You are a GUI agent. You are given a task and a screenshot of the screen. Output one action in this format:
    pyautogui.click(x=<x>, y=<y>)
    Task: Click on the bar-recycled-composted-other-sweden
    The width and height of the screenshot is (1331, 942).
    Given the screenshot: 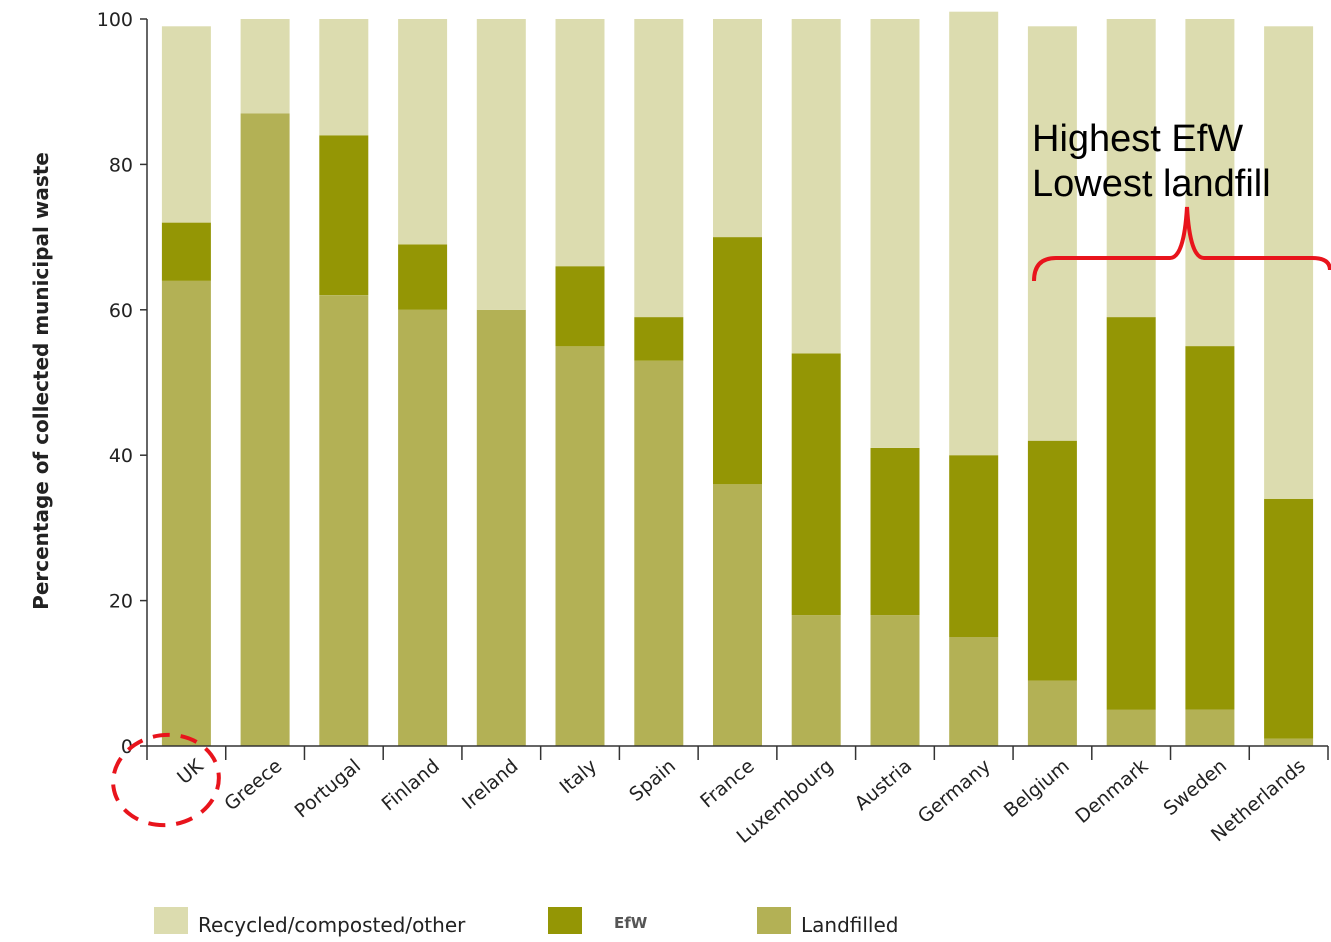 What is the action you would take?
    pyautogui.click(x=1210, y=183)
    